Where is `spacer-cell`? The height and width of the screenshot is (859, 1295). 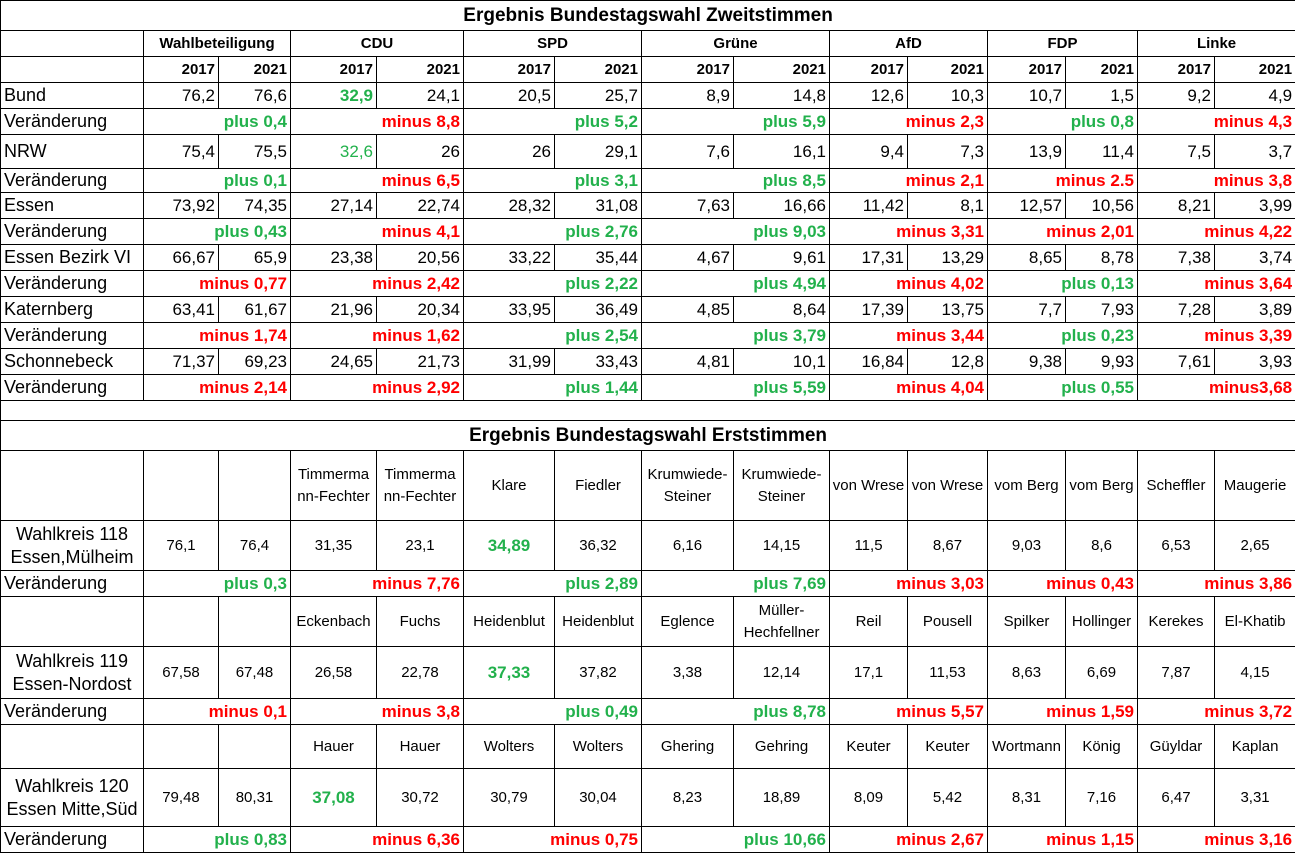 spacer-cell is located at coordinates (647, 410).